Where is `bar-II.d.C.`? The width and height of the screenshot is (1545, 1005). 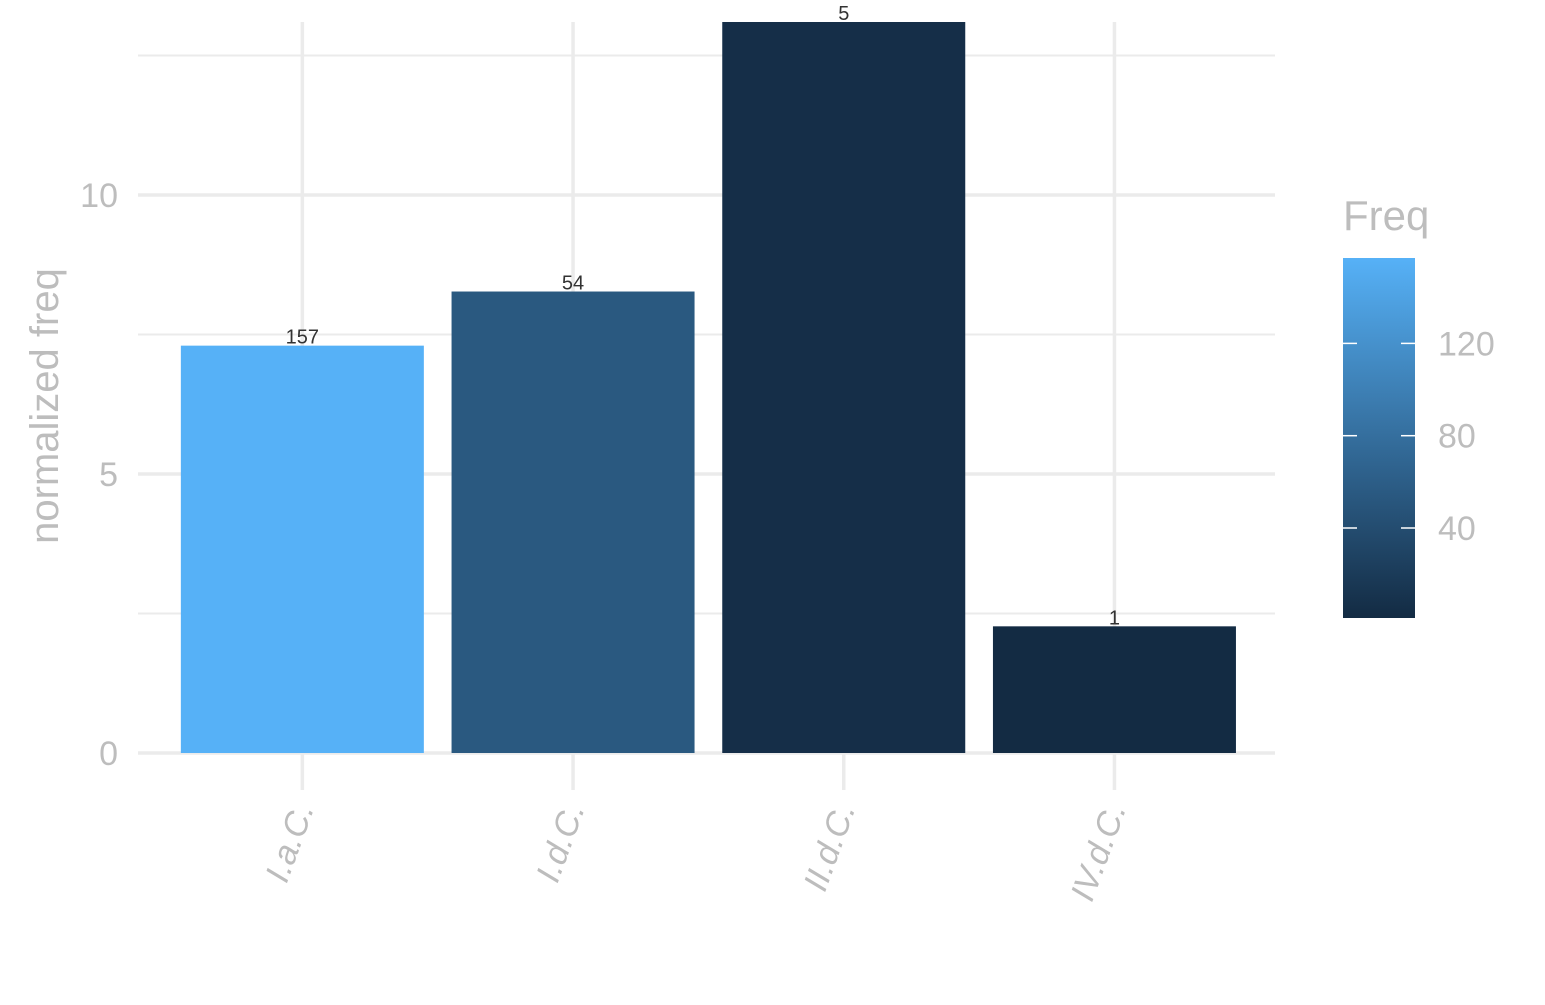
bar-II.d.C. is located at coordinates (844, 387).